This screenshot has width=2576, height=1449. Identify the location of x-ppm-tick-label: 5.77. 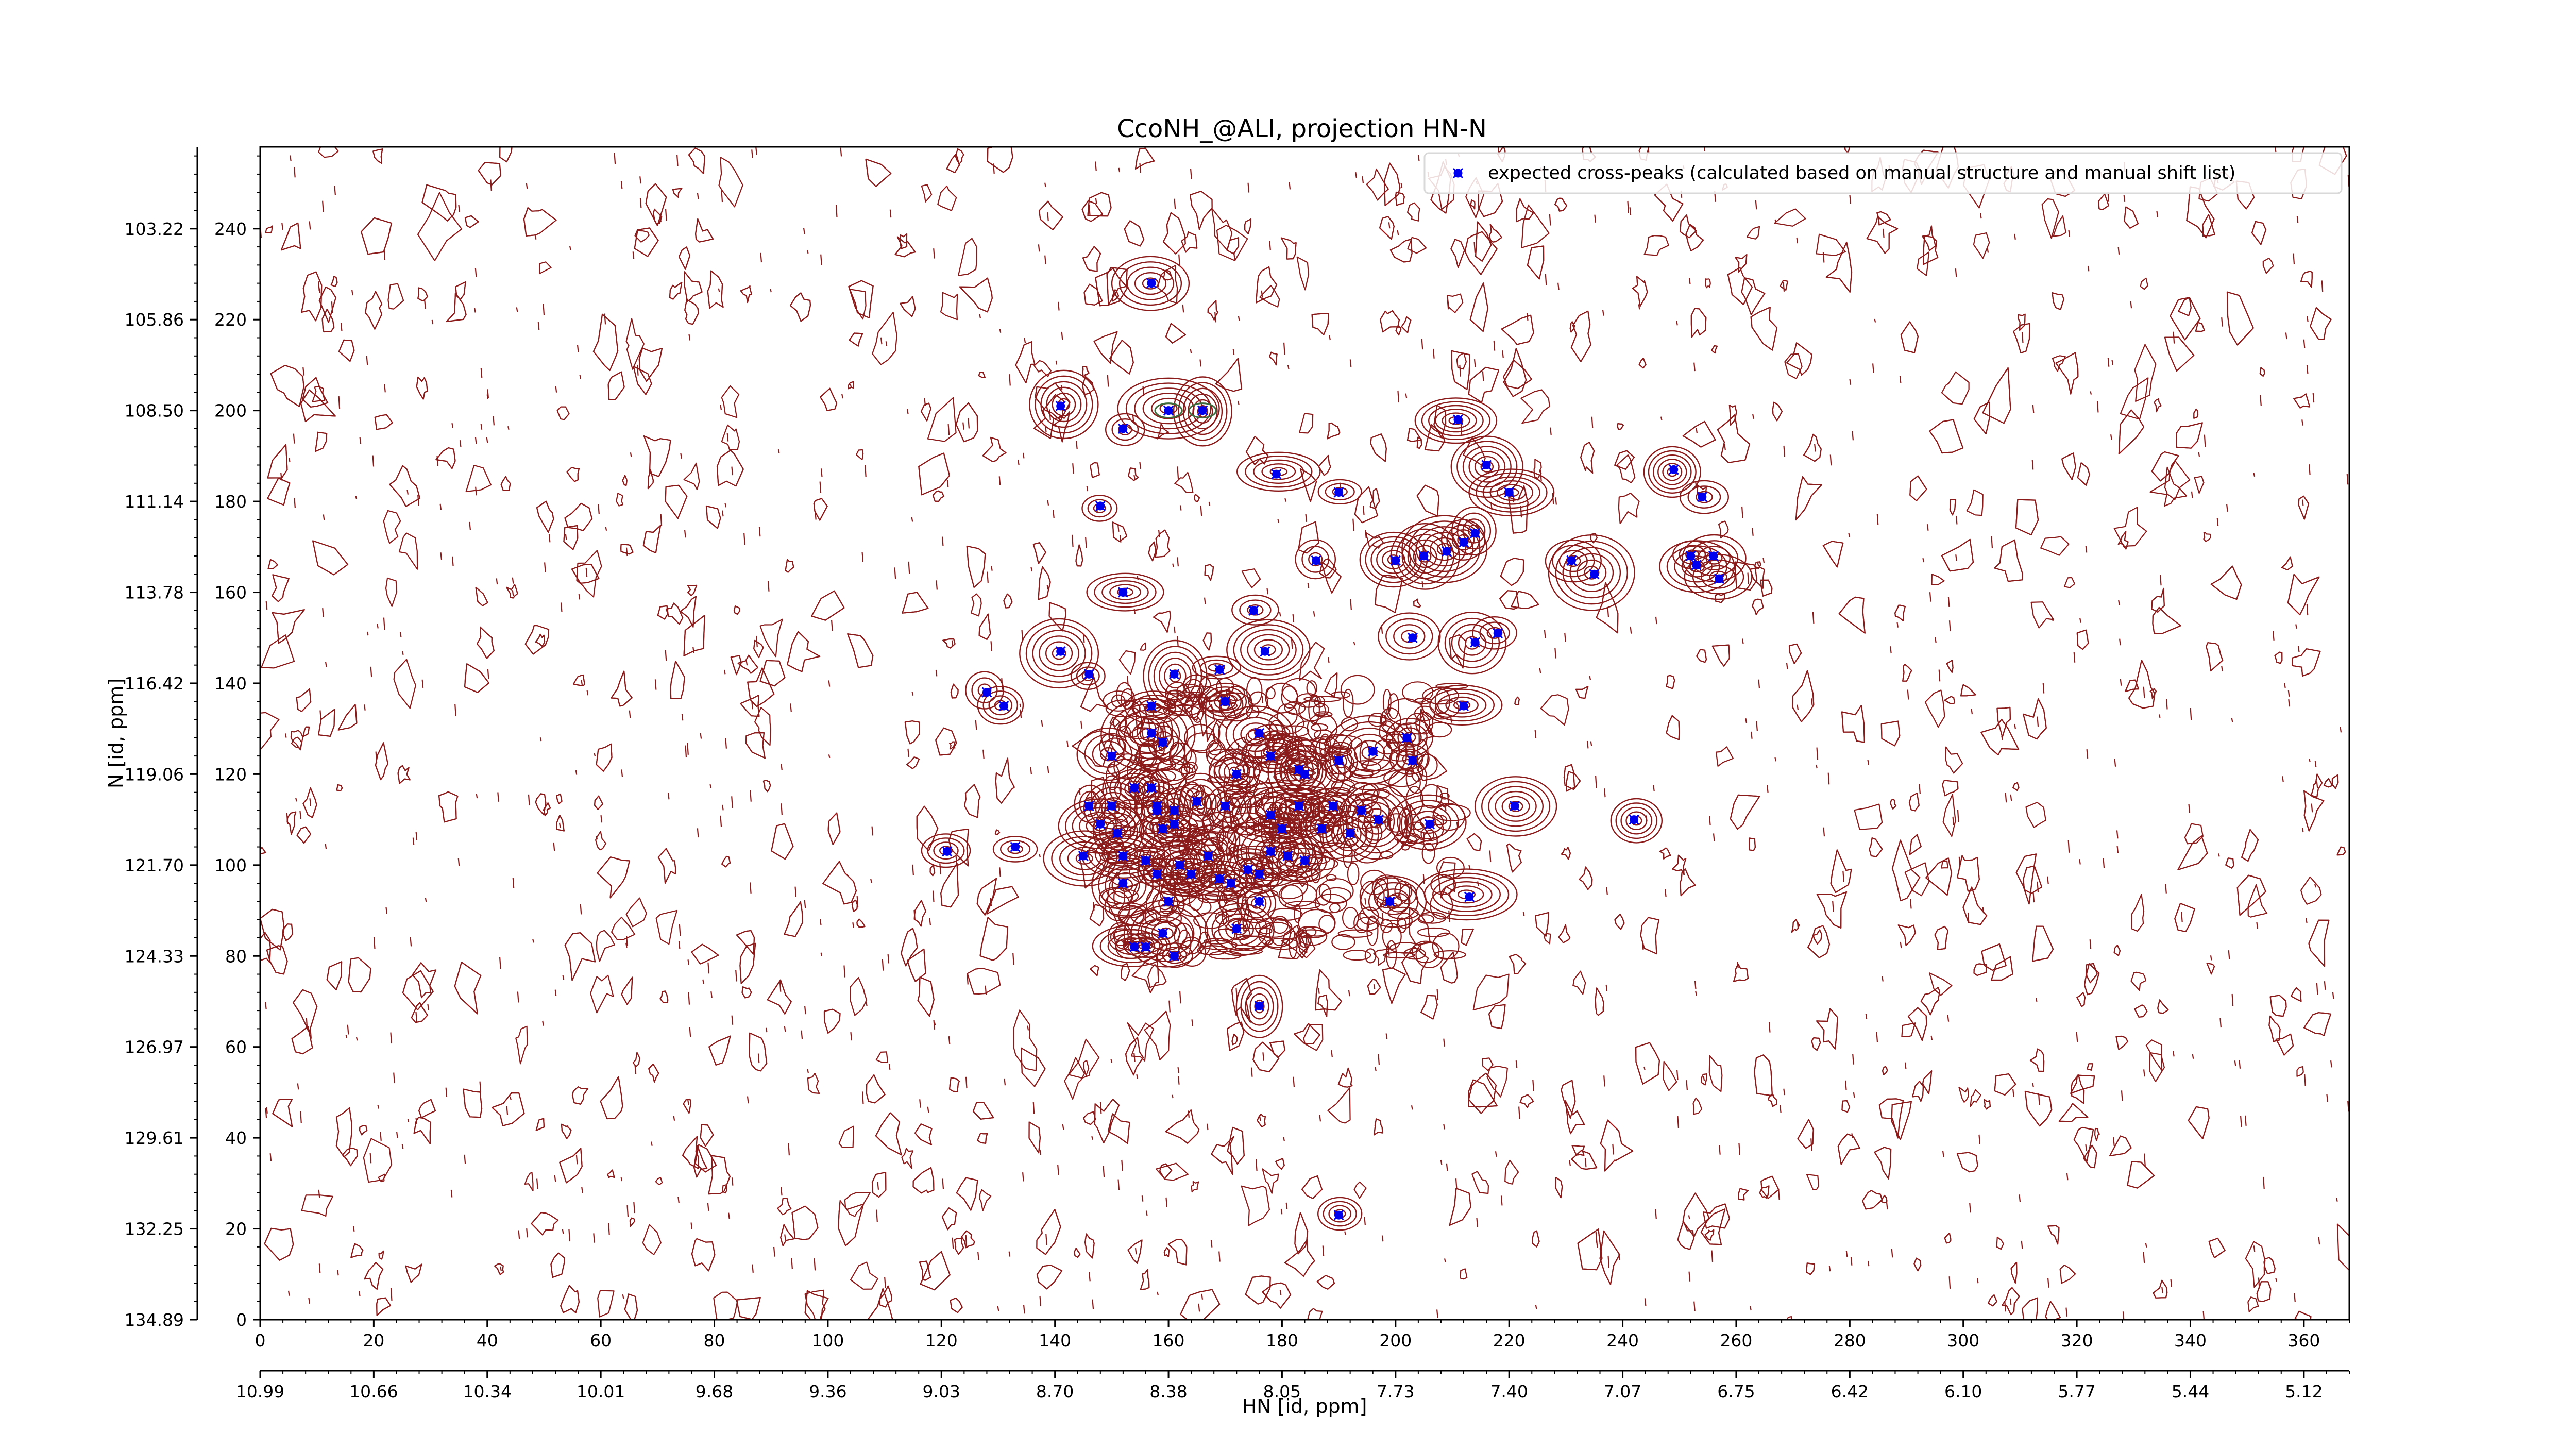
(2076, 1391).